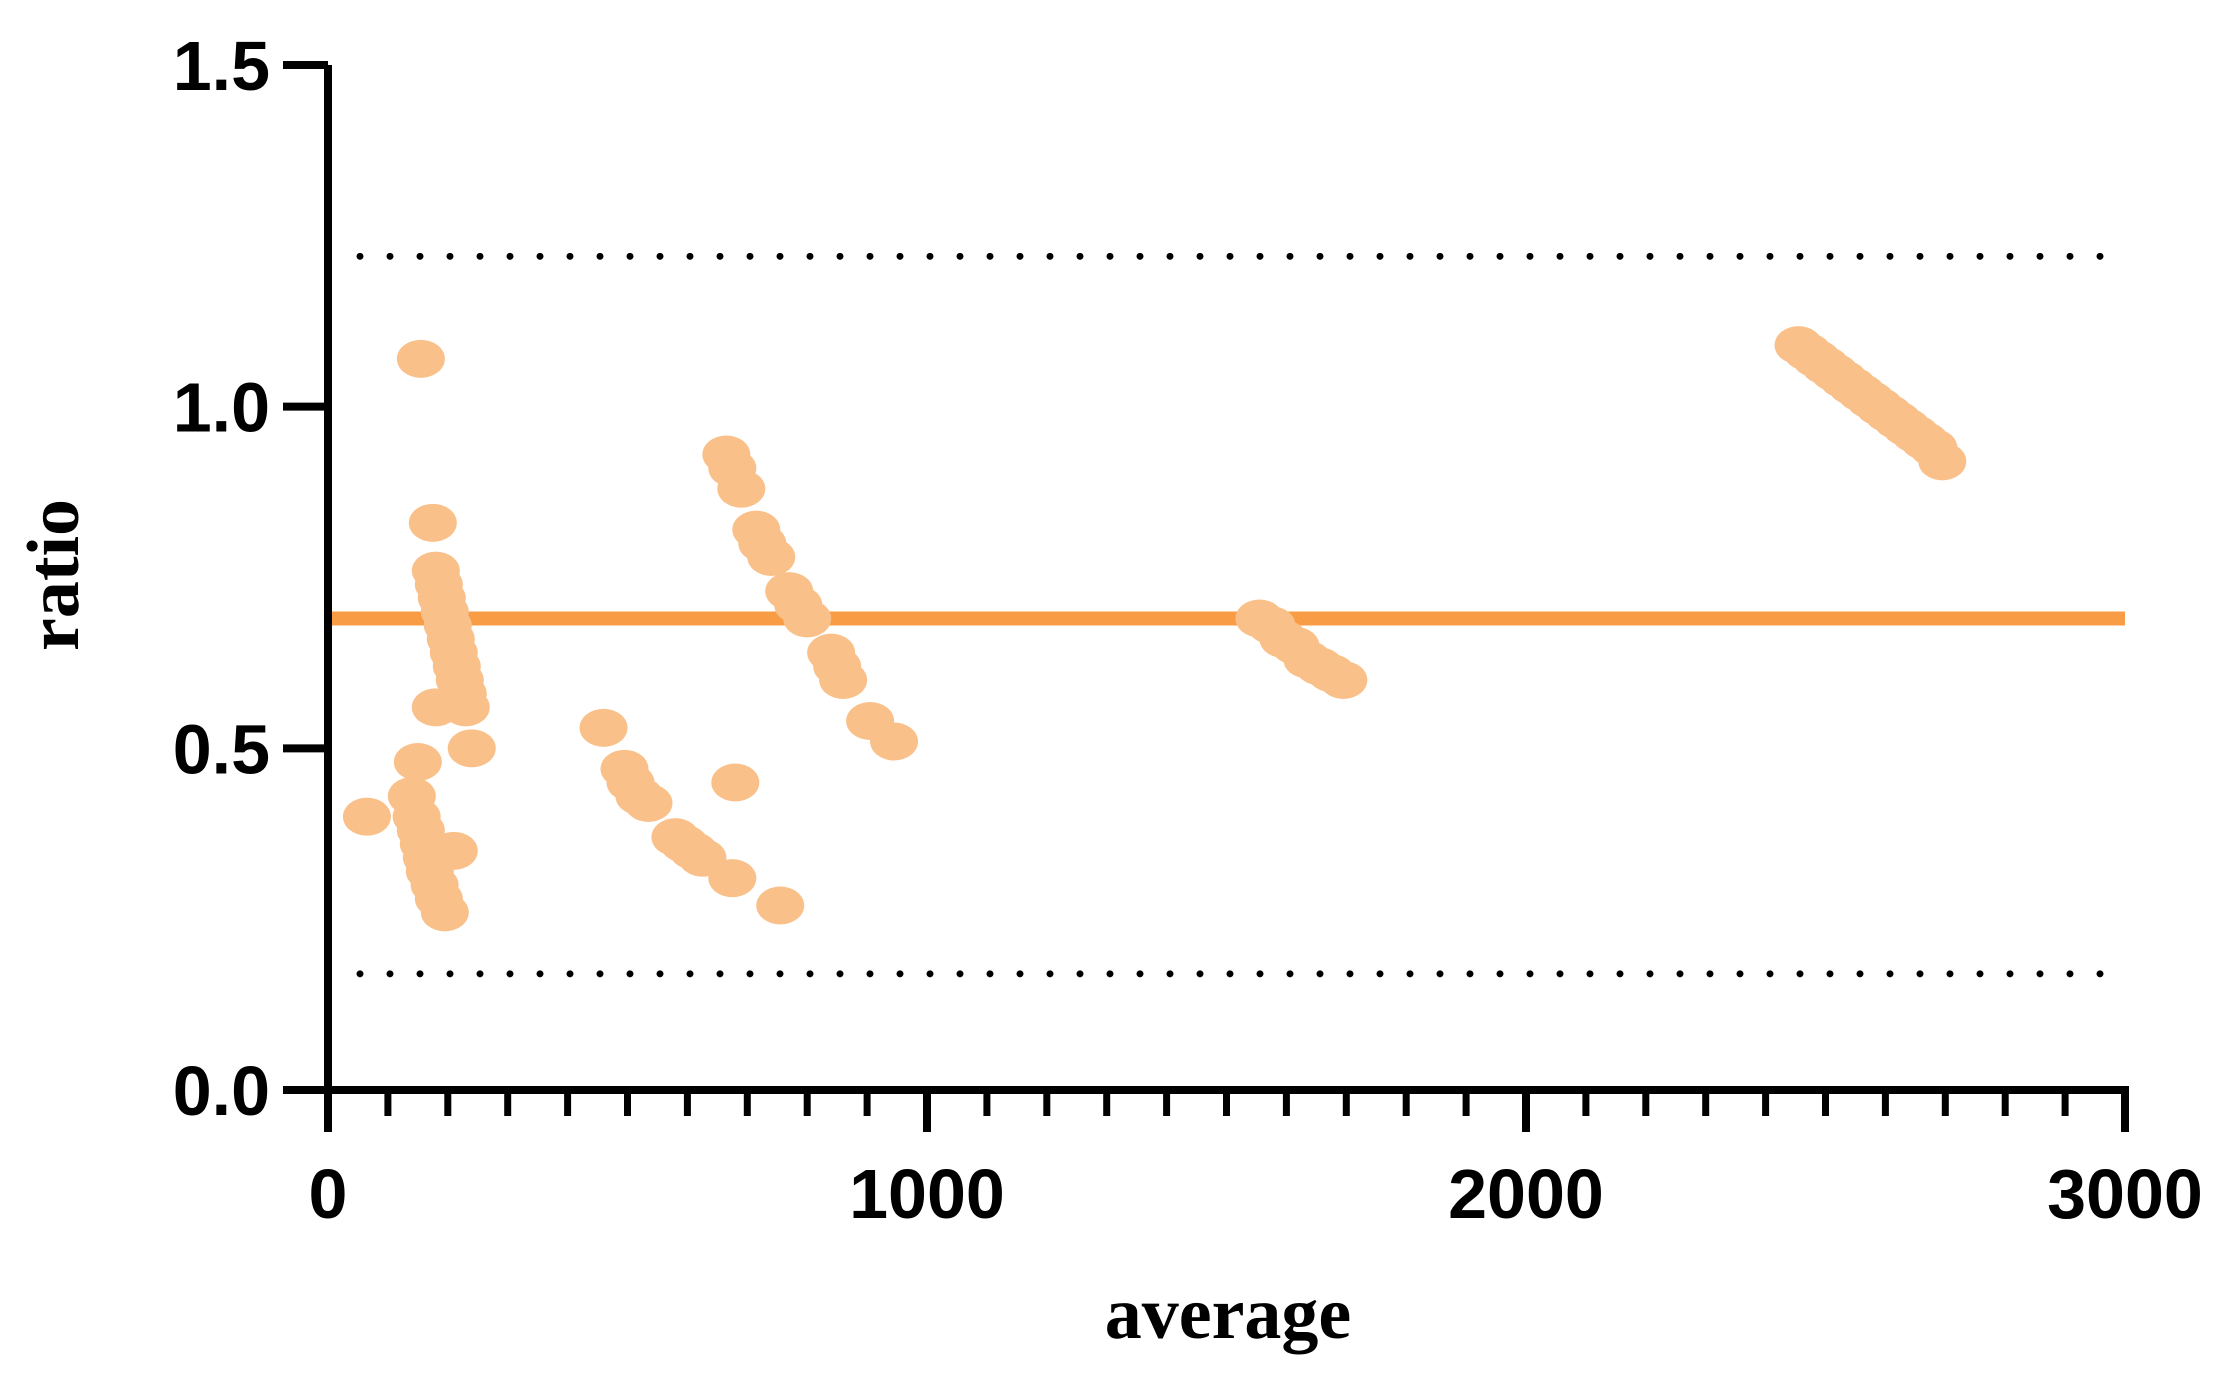 This screenshot has height=1380, width=2231. I want to click on x-tick-label: 1000, so click(927, 1194).